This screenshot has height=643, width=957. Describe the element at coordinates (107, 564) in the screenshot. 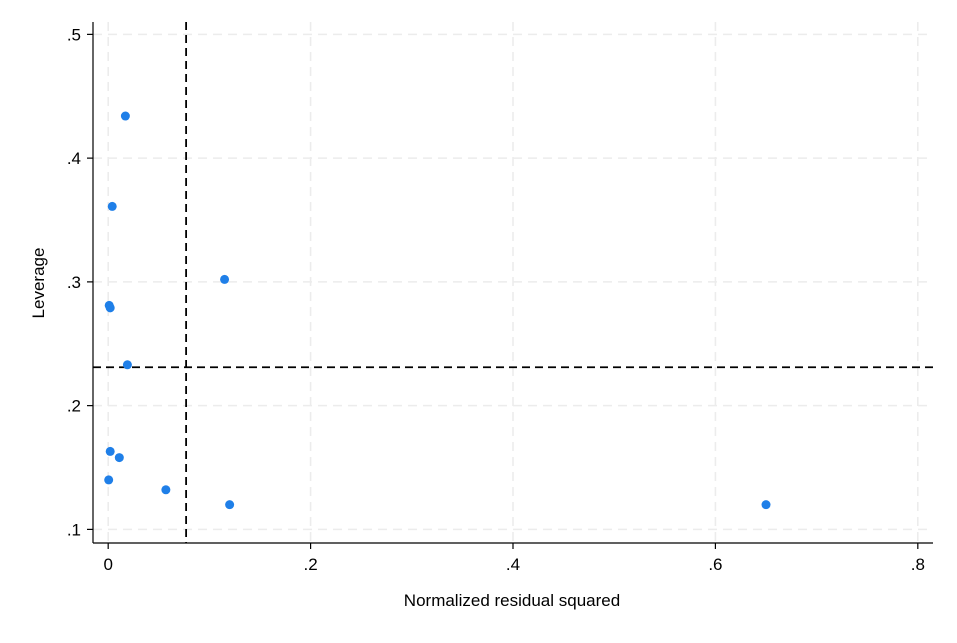

I see `x-tick-label-0: 0` at that location.